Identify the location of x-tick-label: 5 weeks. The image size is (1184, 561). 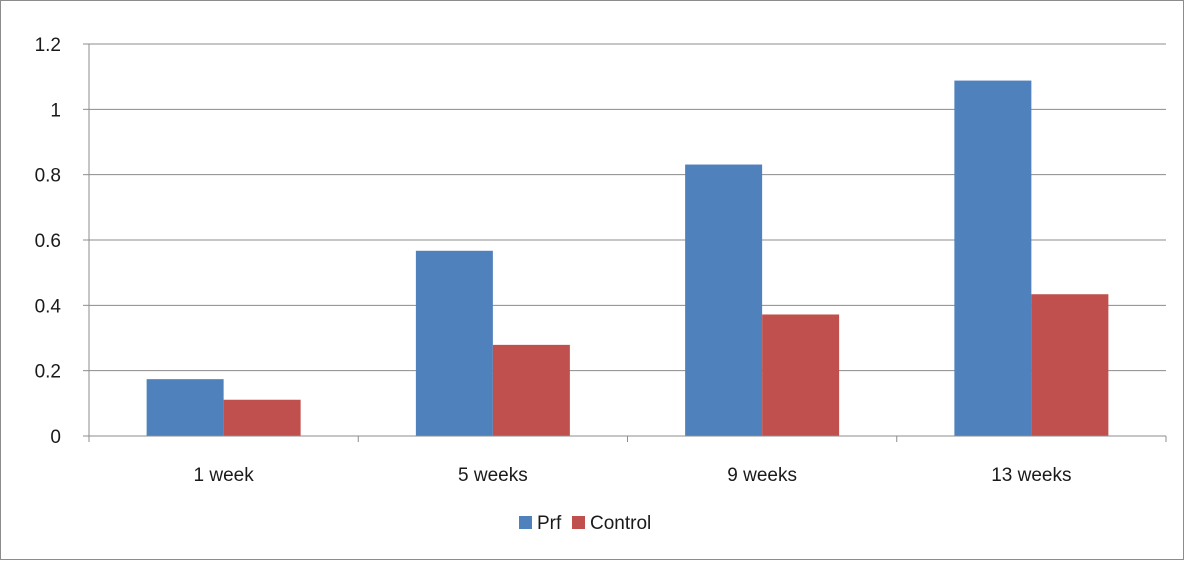
(493, 475).